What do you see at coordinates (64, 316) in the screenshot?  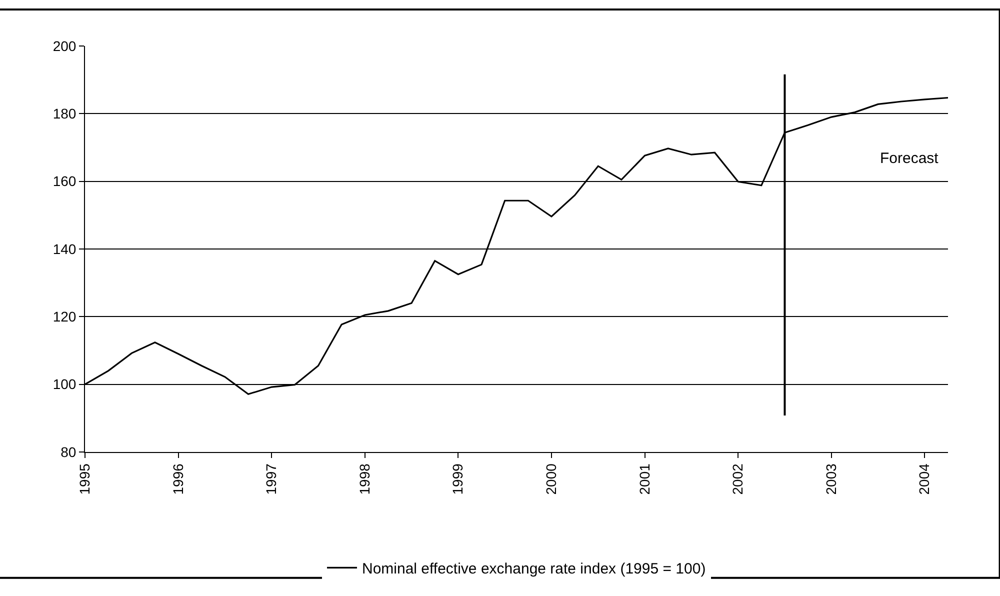 I see `y-tick-label: 120` at bounding box center [64, 316].